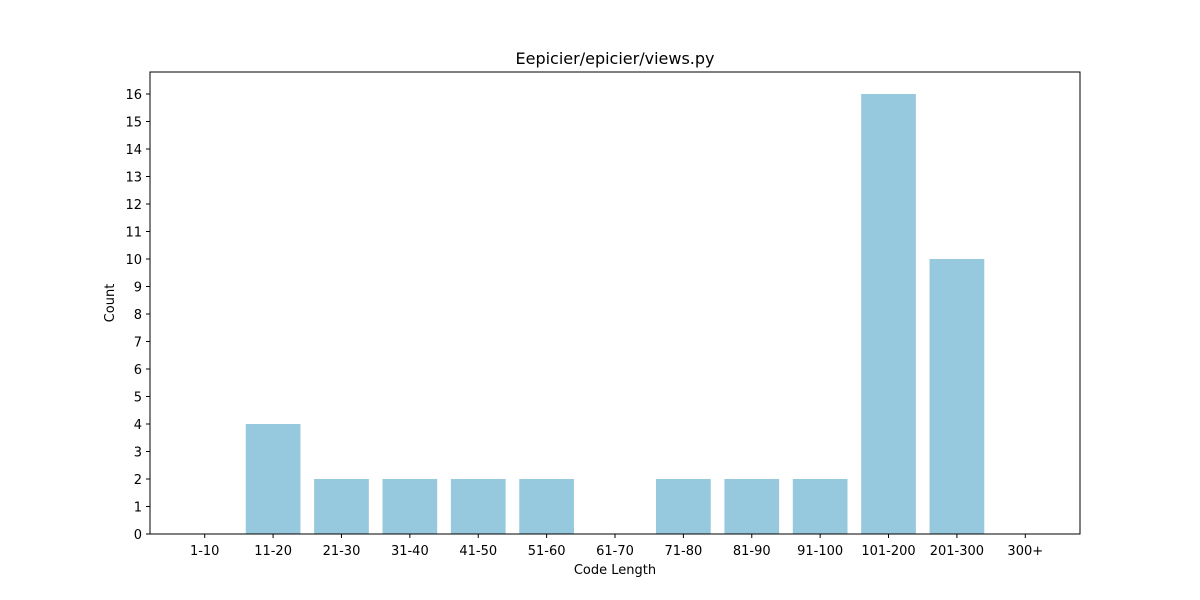 Image resolution: width=1200 pixels, height=600 pixels. Describe the element at coordinates (205, 551) in the screenshot. I see `x-tick-label: 1-10` at that location.